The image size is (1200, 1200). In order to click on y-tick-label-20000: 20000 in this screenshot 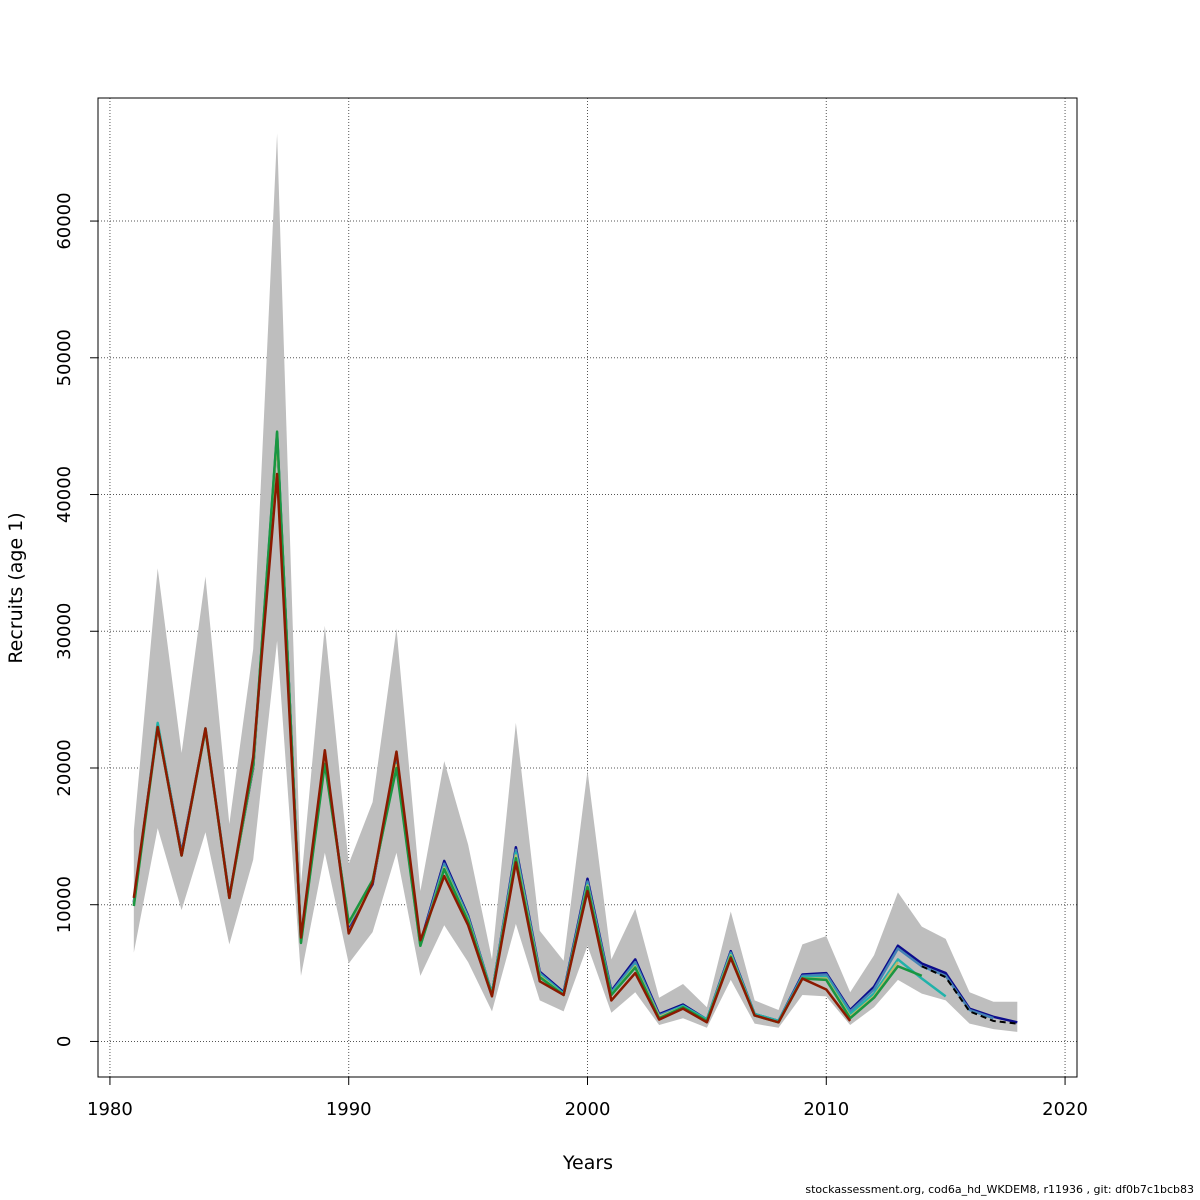, I will do `click(64, 767)`.